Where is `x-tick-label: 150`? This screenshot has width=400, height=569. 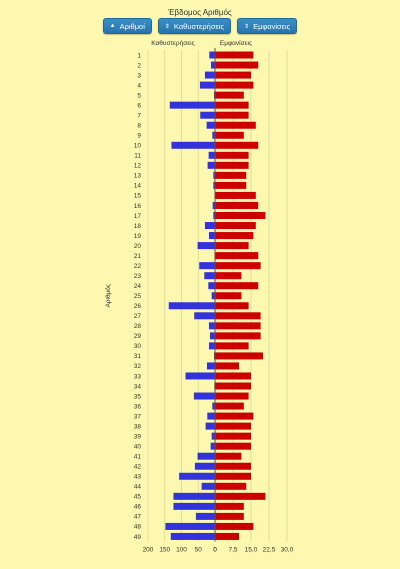
x-tick-label: 150 is located at coordinates (164, 549).